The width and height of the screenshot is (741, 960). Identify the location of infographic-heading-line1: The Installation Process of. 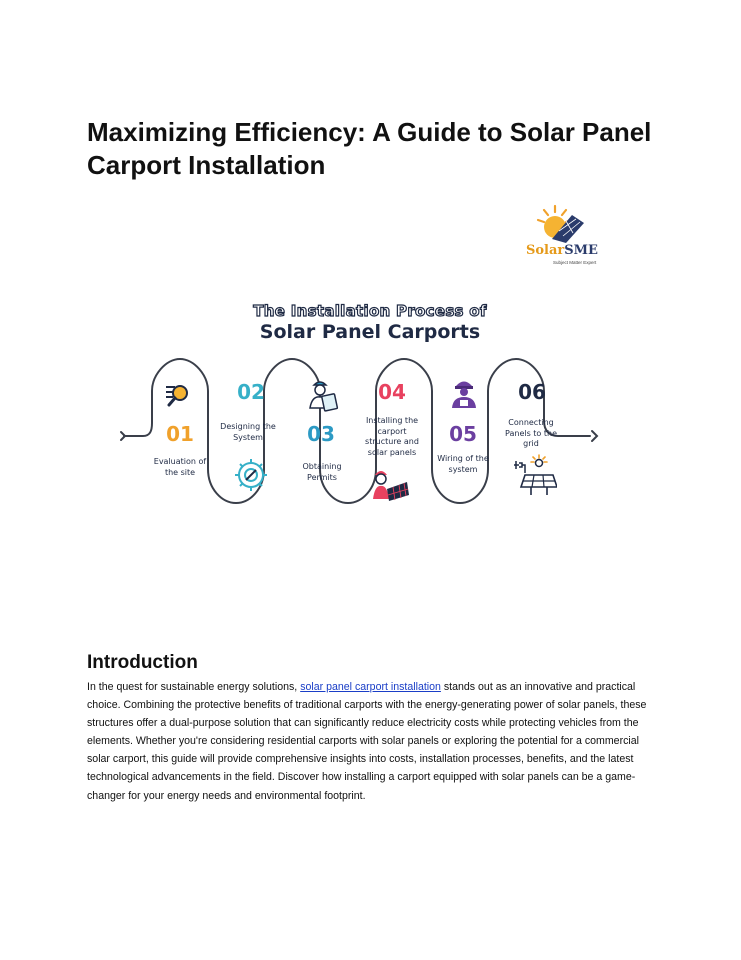
(370, 310).